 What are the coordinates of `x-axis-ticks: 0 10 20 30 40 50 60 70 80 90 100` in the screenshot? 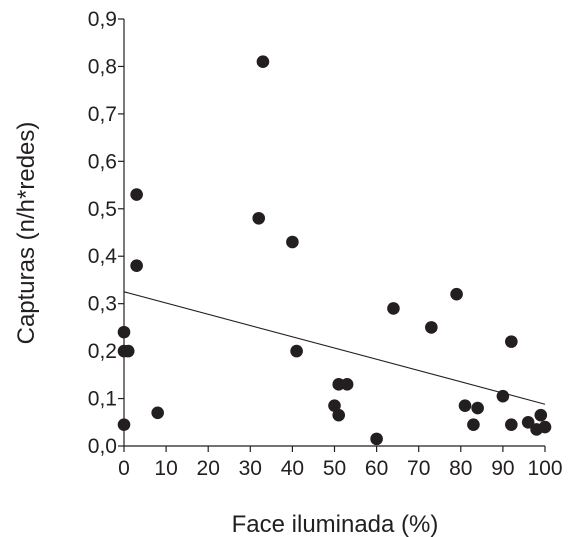 It's located at (340, 463).